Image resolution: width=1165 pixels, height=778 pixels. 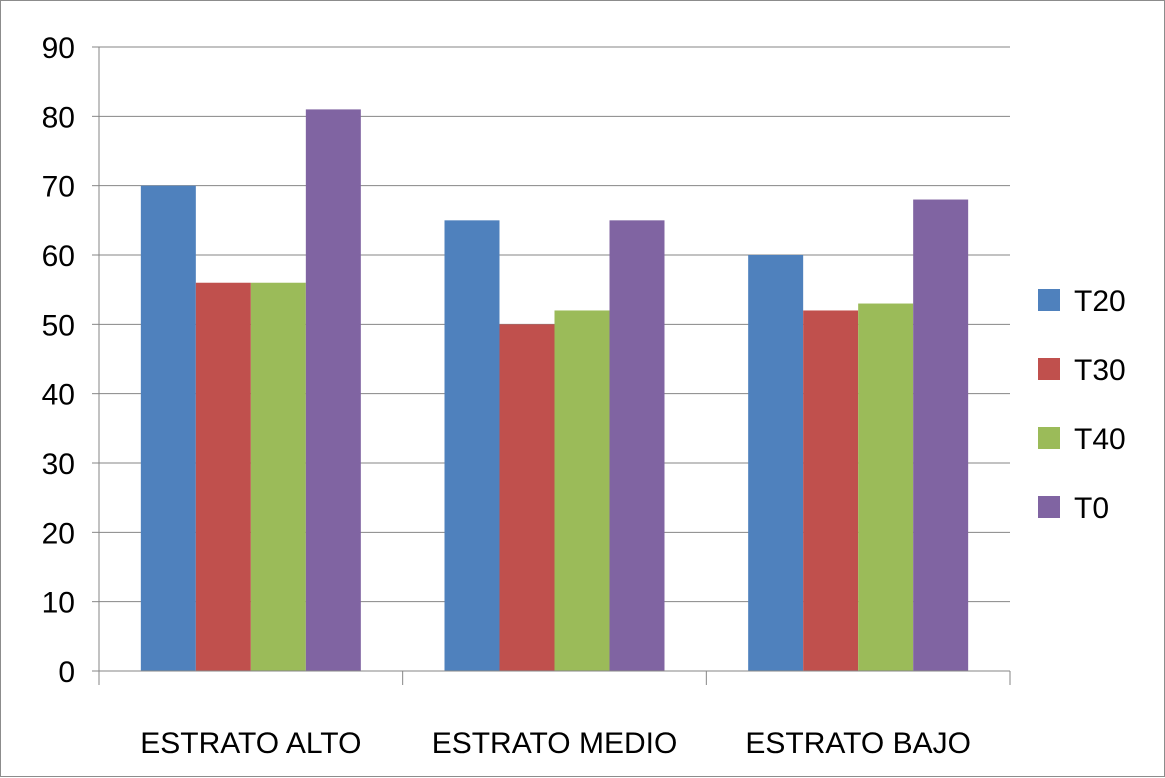 I want to click on y-axis-tick-labels: 0 10 20 30 40 50 60 70 80 90, so click(x=58, y=360).